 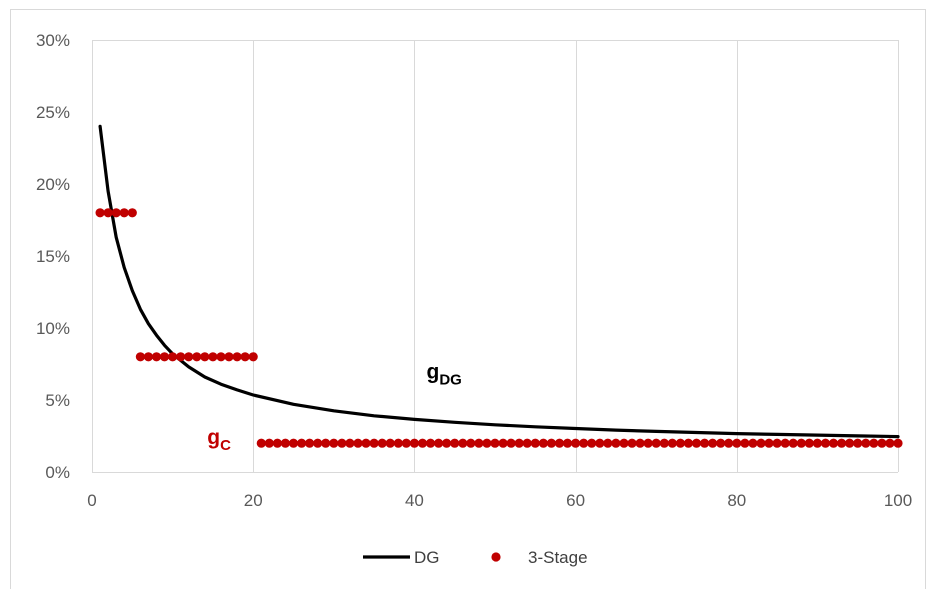 I want to click on x-tick-label: 0, so click(x=91, y=500).